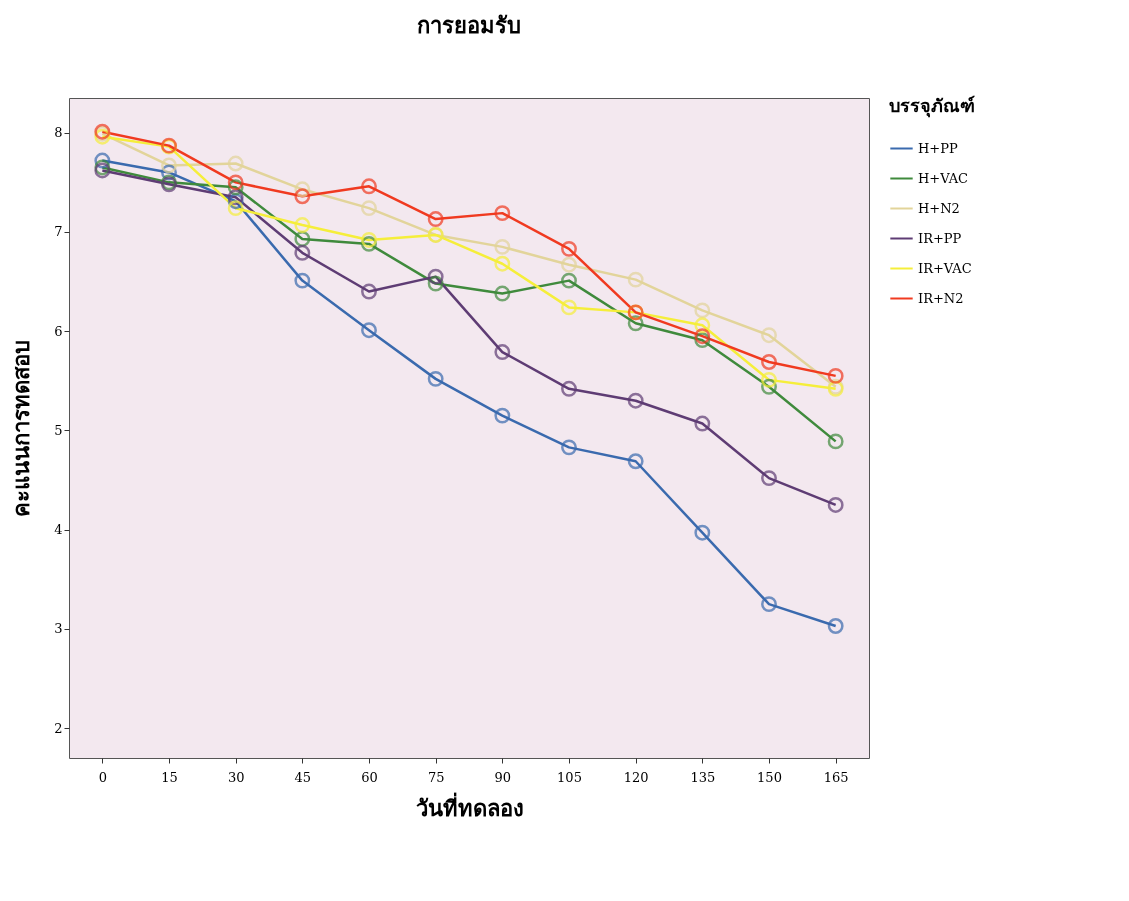 The image size is (1129, 901). I want to click on y-tick-label: 3, so click(58, 629).